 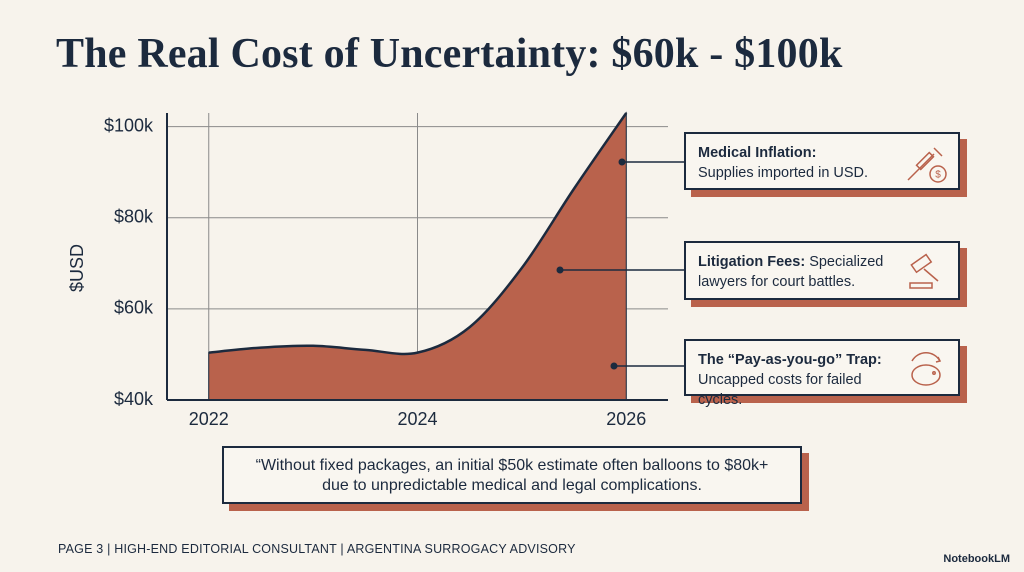 I want to click on y-tick-label: $100k, so click(x=129, y=125).